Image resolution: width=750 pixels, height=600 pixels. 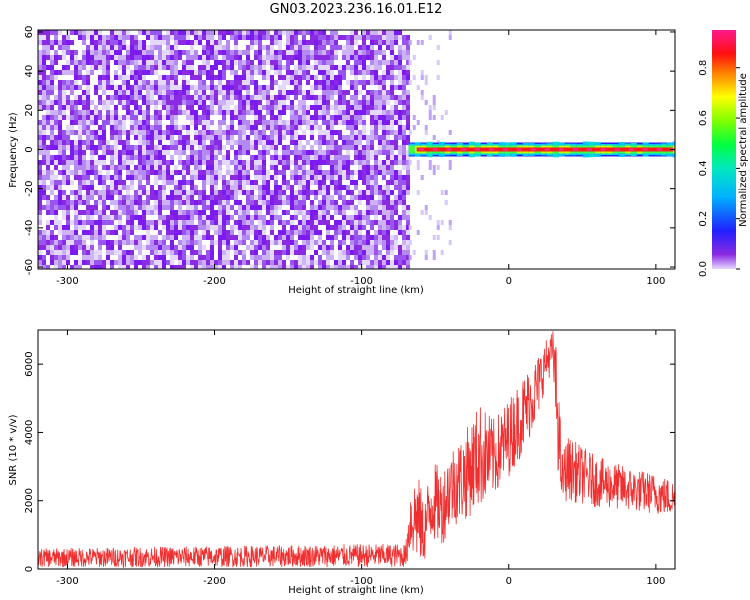 What do you see at coordinates (547, 149) in the screenshot?
I see `signal-band-peak` at bounding box center [547, 149].